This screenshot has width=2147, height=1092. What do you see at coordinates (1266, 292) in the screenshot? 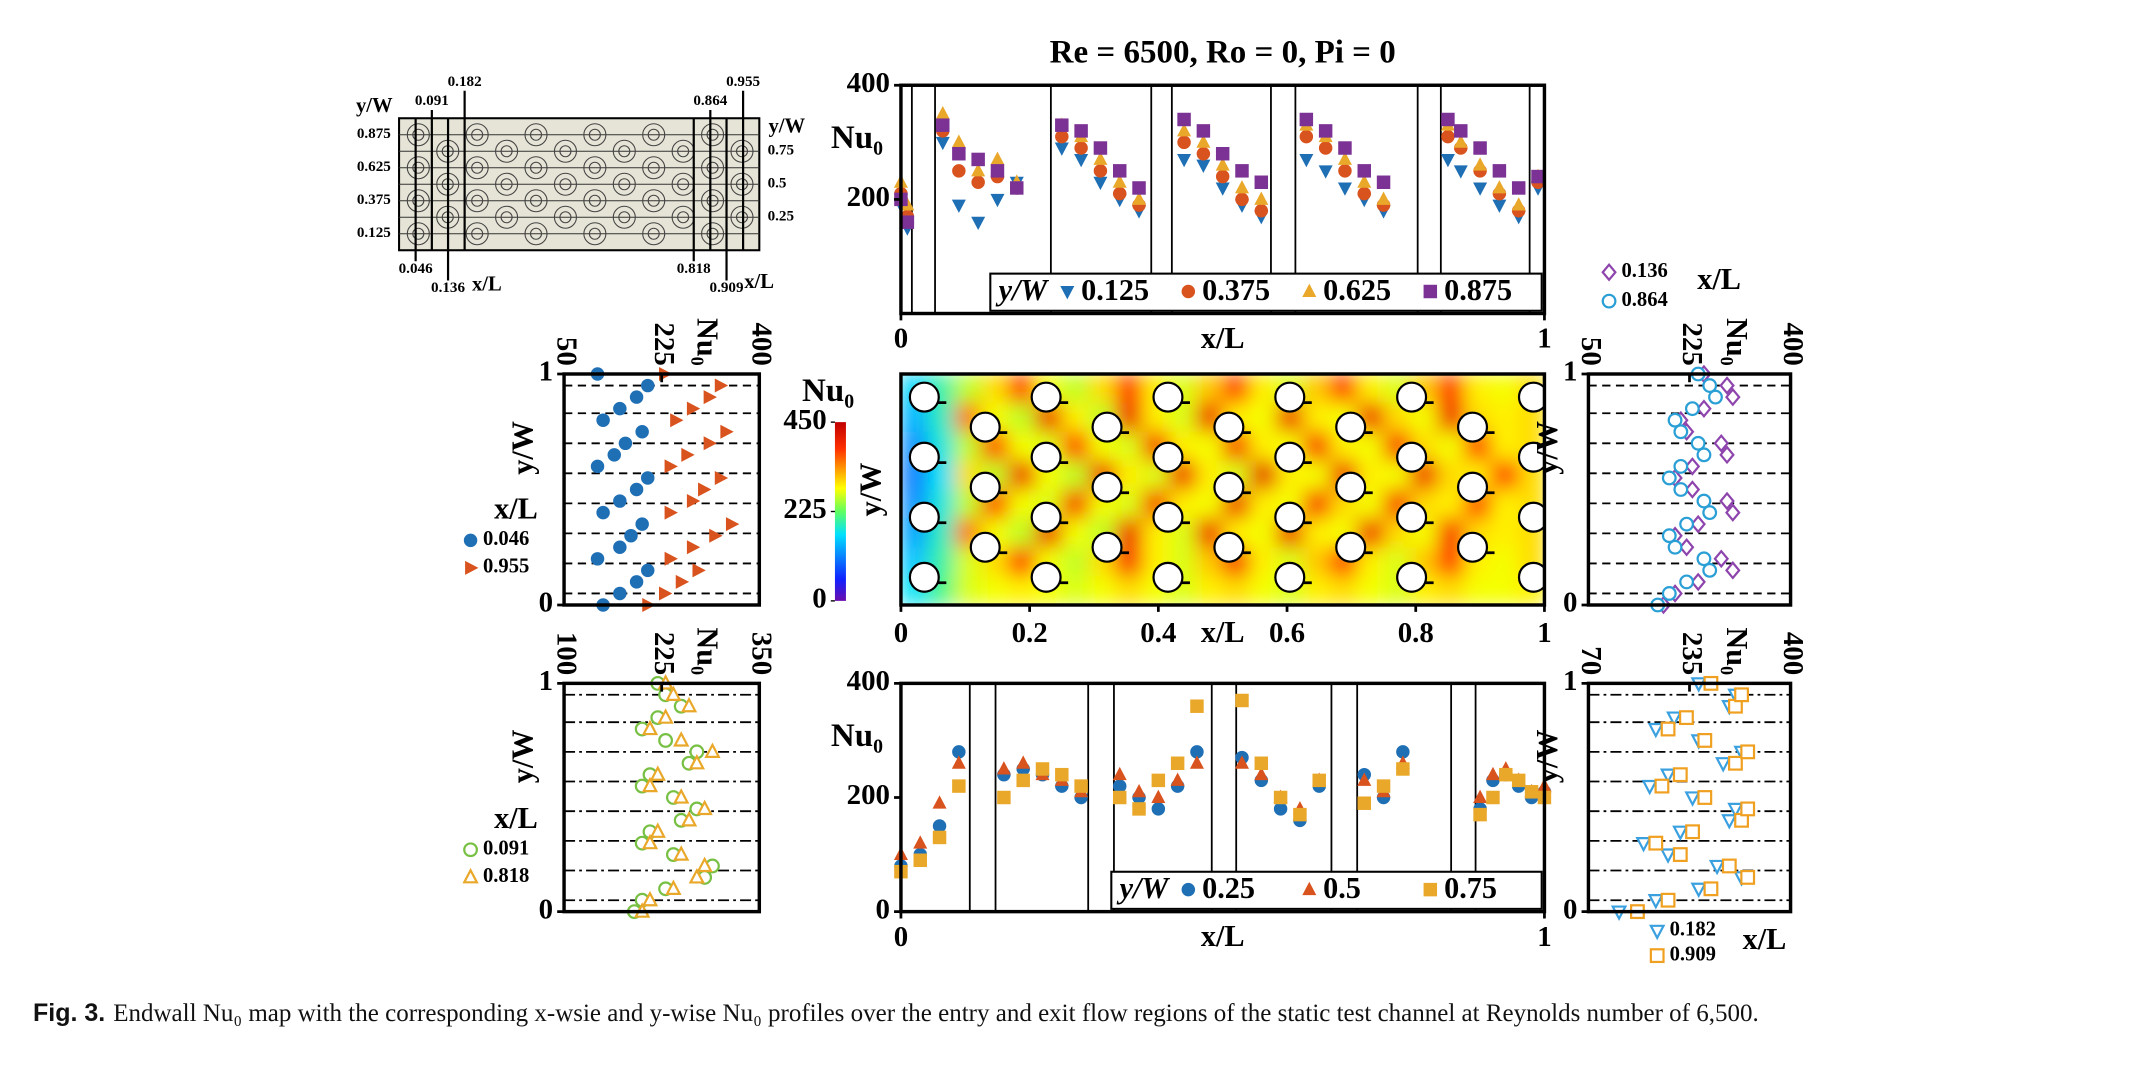
I see `legend-box` at bounding box center [1266, 292].